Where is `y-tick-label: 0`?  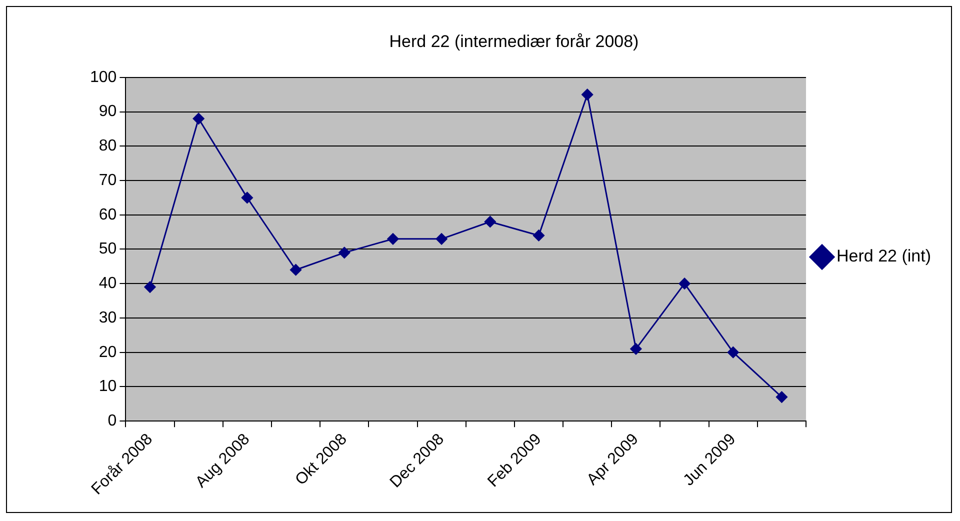
y-tick-label: 0 is located at coordinates (112, 421).